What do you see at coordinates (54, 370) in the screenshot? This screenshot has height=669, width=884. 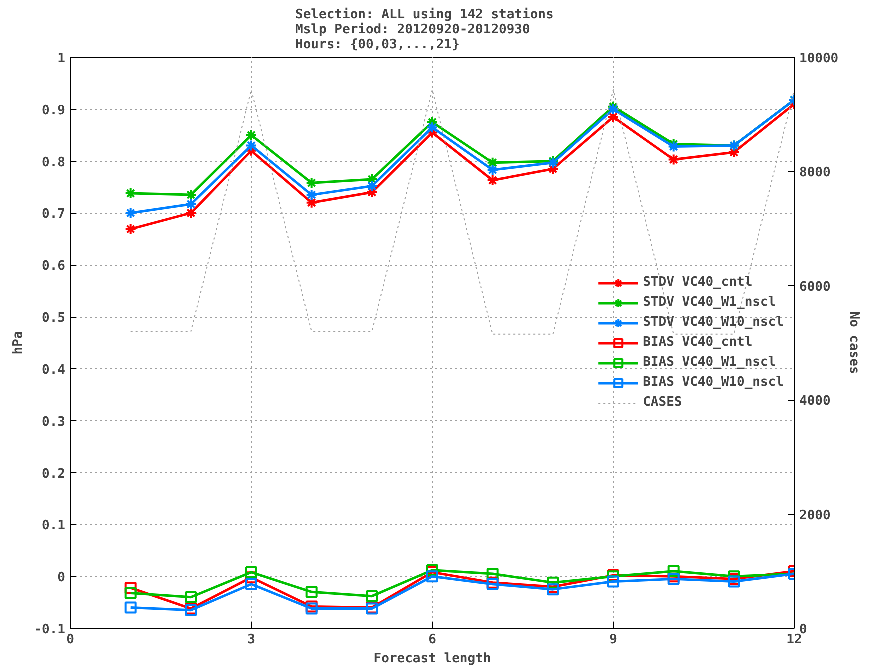 I see `y-tick-label: 0.4` at bounding box center [54, 370].